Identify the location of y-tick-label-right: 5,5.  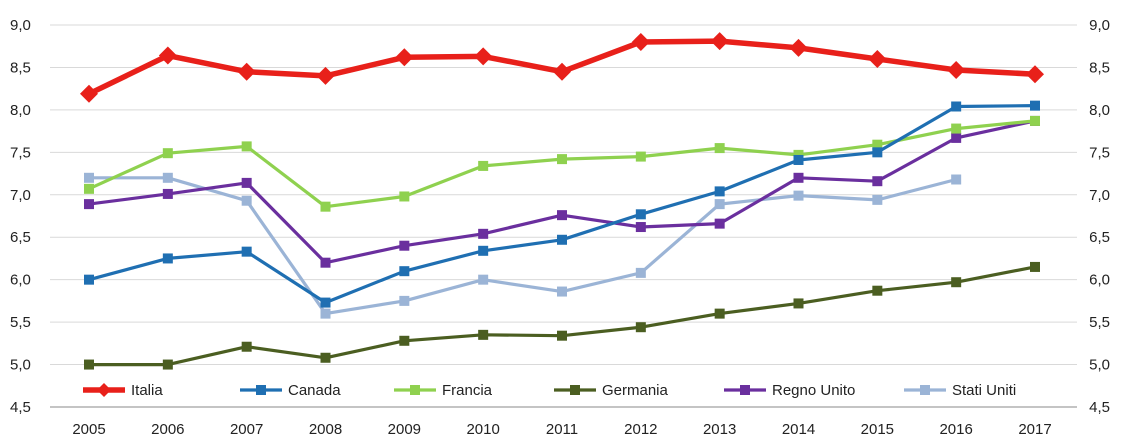
(1099, 322).